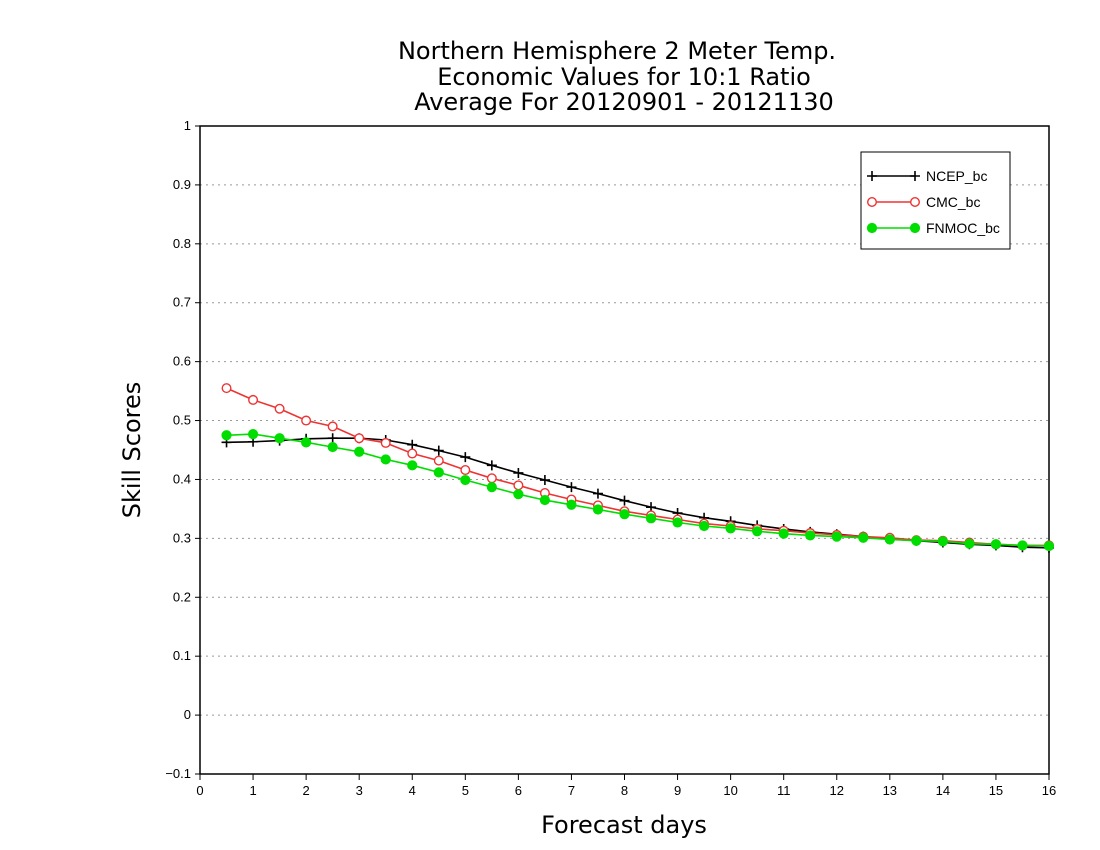 This screenshot has width=1100, height=850. What do you see at coordinates (178, 773) in the screenshot?
I see `y-tick-label: −0.1` at bounding box center [178, 773].